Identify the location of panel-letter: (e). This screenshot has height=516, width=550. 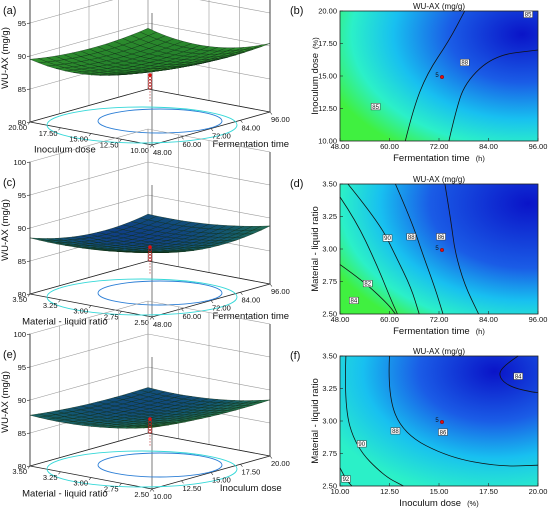
(9, 355).